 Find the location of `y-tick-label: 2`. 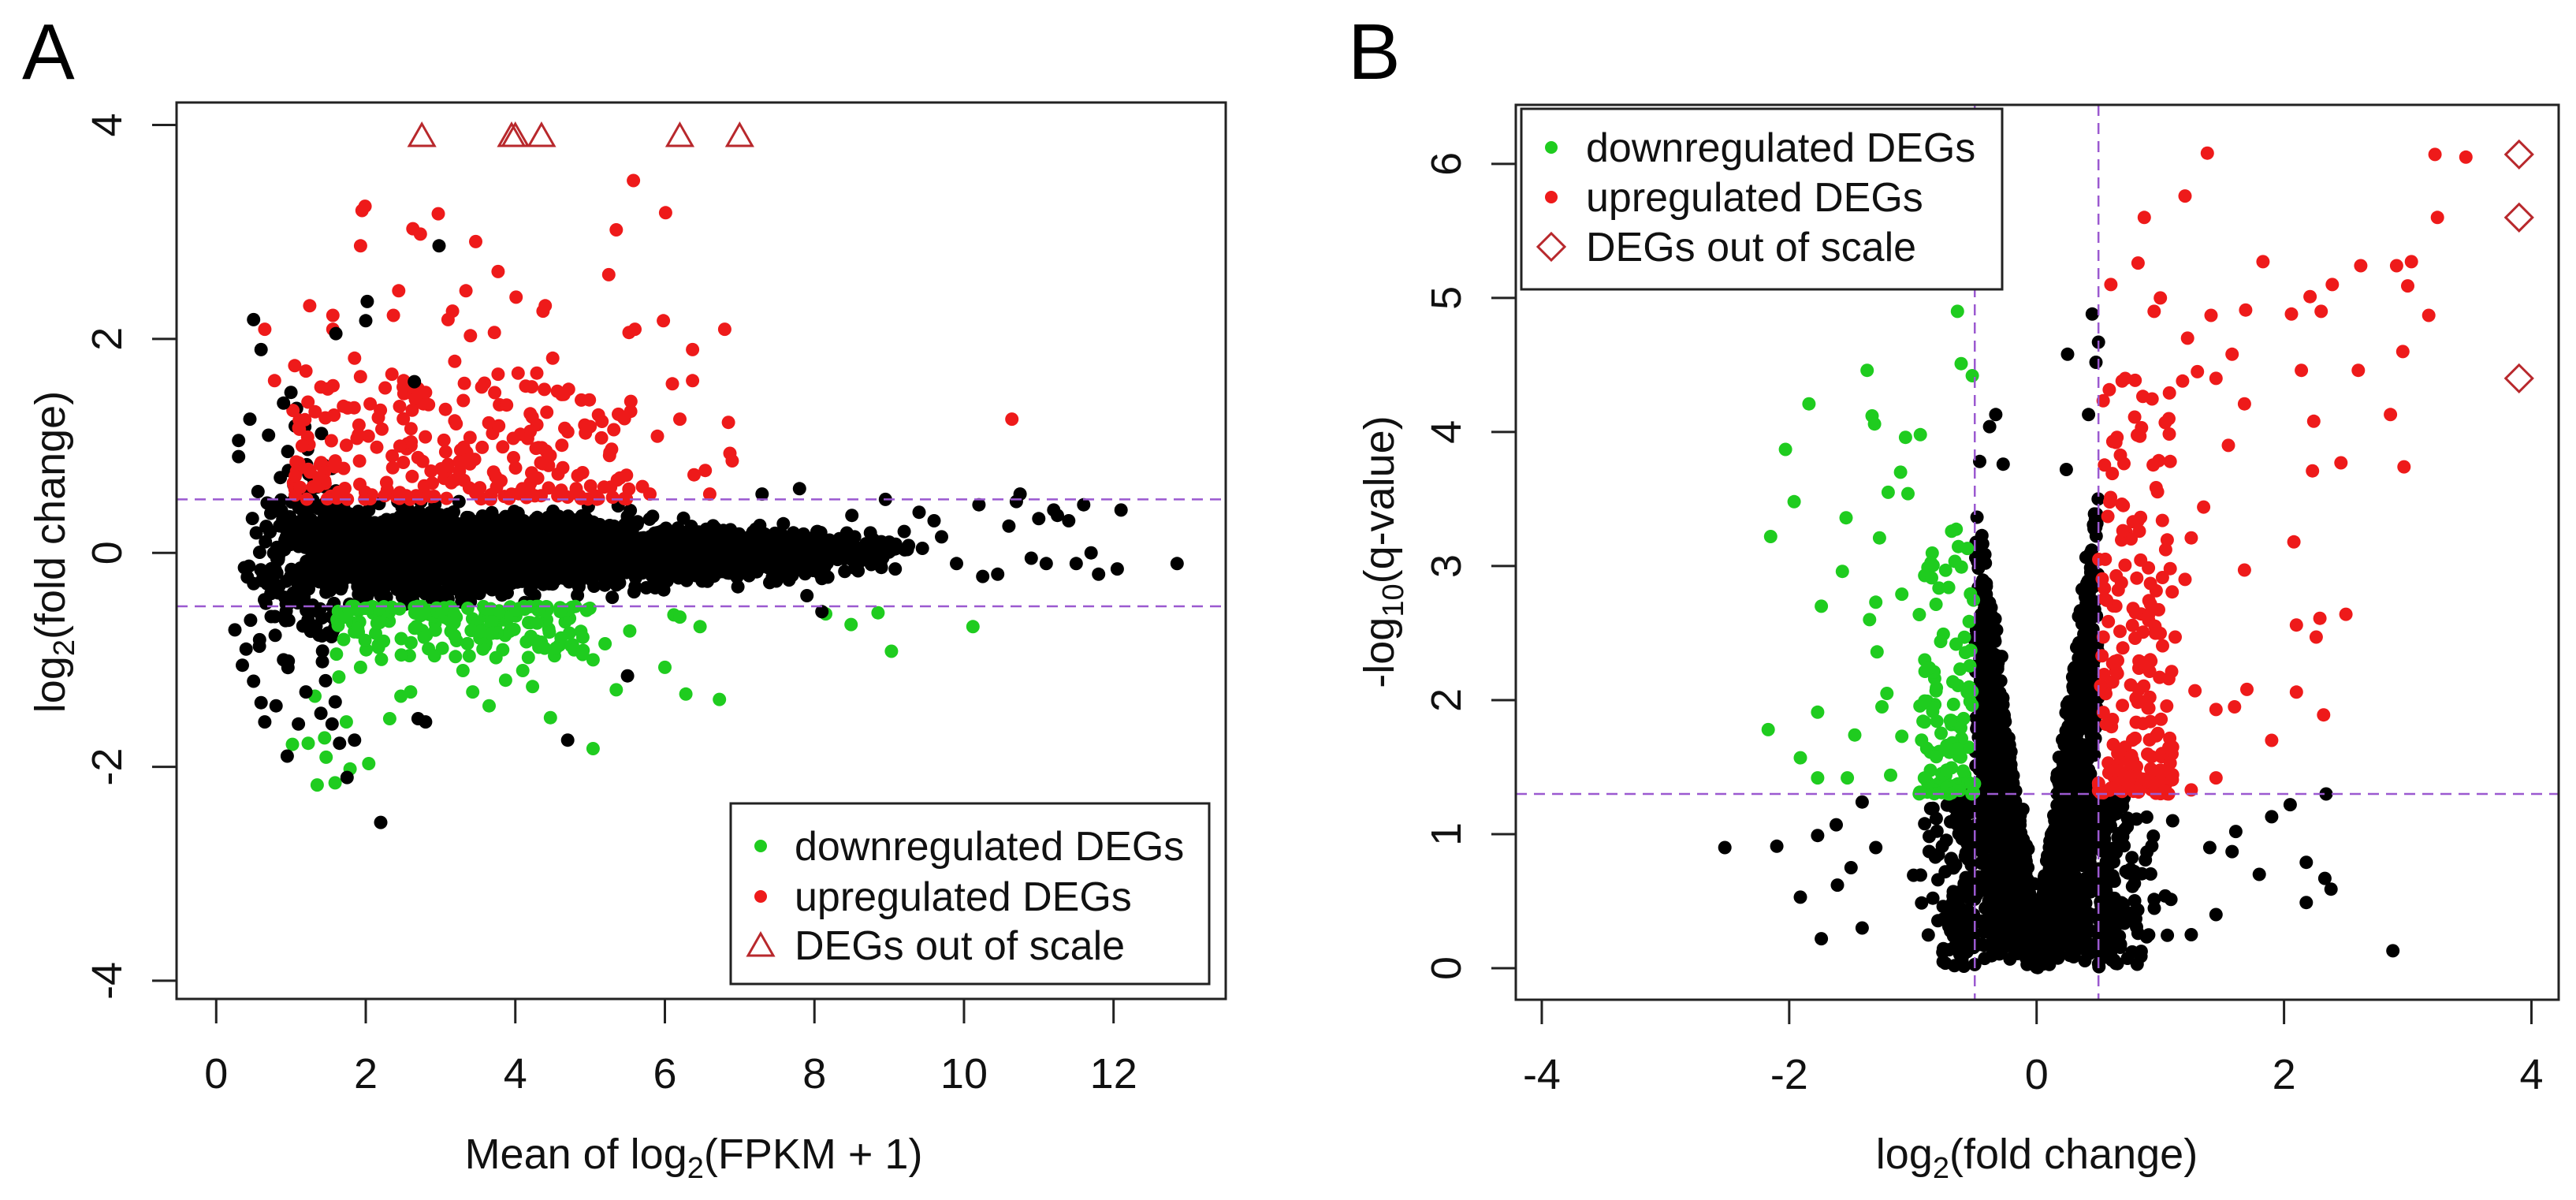

y-tick-label: 2 is located at coordinates (107, 339).